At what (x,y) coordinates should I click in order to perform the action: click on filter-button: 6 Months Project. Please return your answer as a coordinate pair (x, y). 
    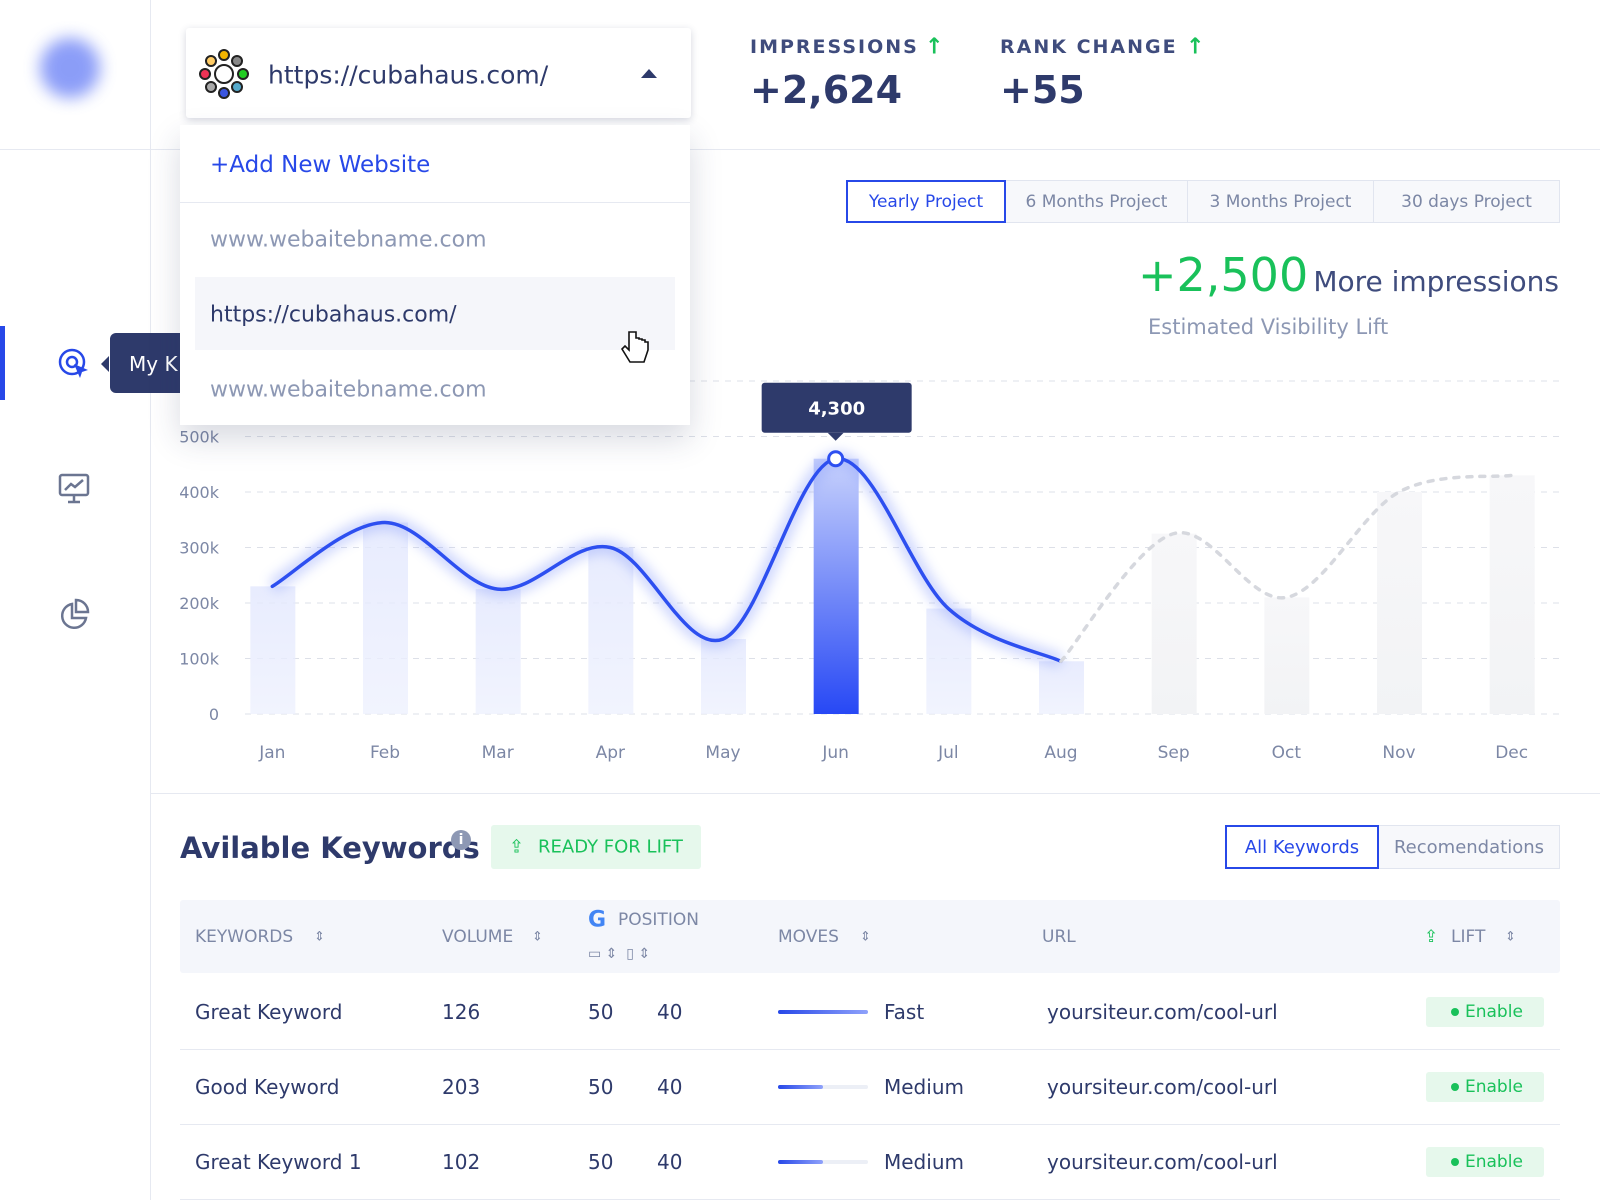
    Looking at the image, I should click on (1096, 201).